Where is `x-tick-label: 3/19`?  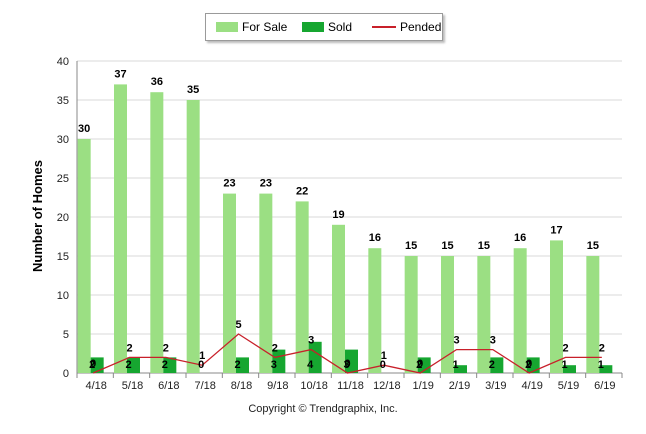
x-tick-label: 3/19 is located at coordinates (495, 386).